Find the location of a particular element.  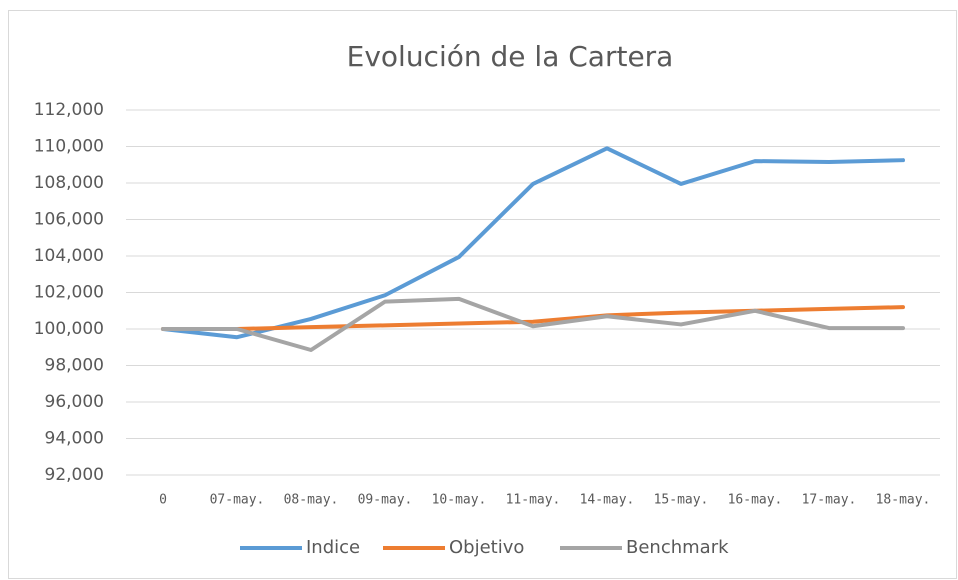

y-tick-label: 108,000 is located at coordinates (69, 183).